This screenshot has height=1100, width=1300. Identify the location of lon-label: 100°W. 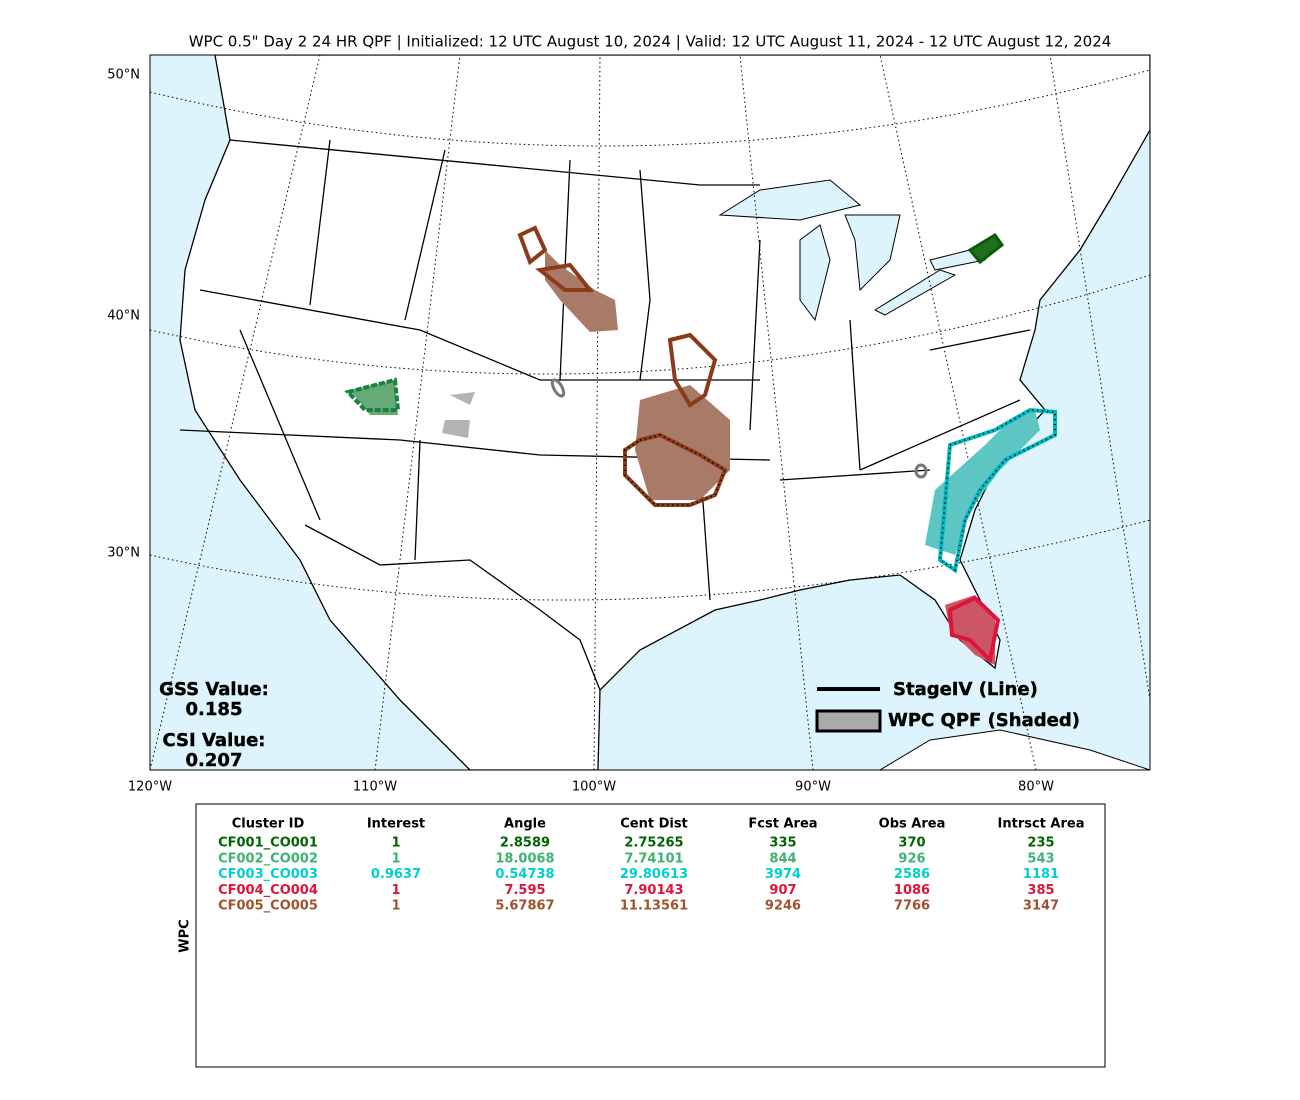
(594, 787).